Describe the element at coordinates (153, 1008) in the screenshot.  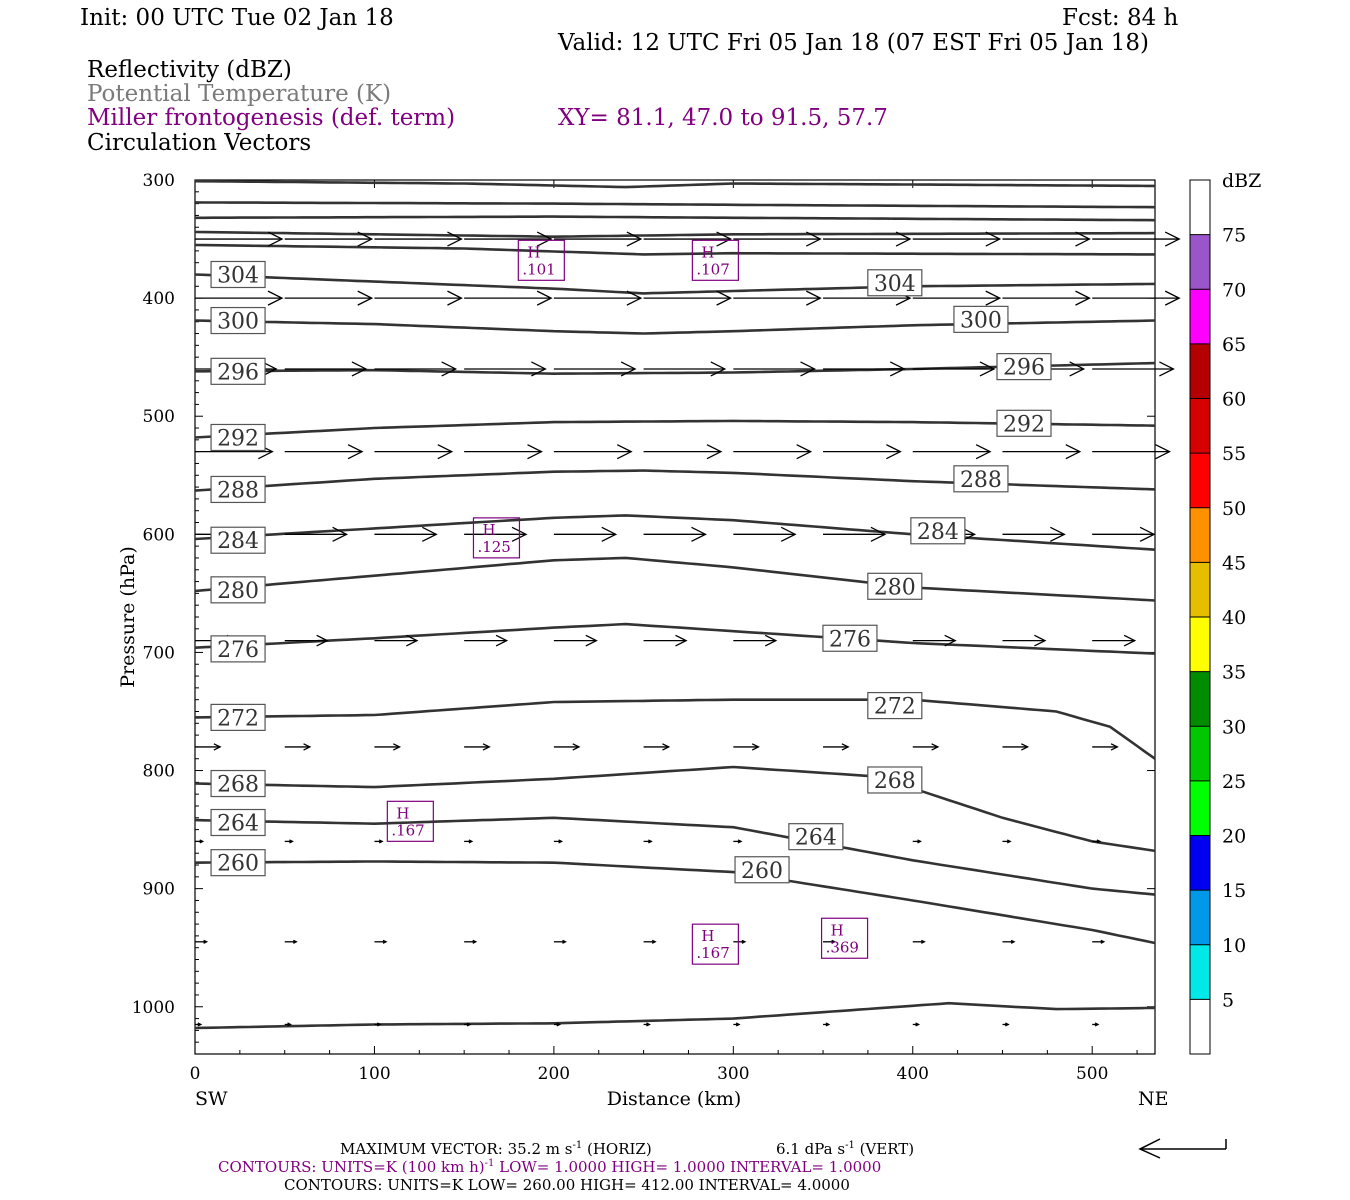
I see `y-tick-label: 1000` at that location.